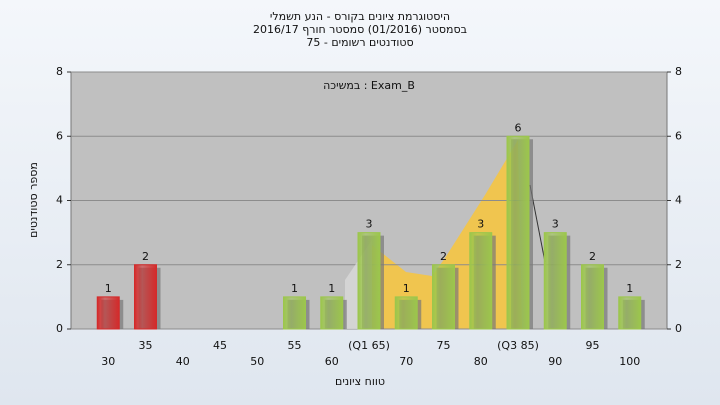 The height and width of the screenshot is (405, 720). What do you see at coordinates (678, 135) in the screenshot?
I see `y2-tick-label: 6` at bounding box center [678, 135].